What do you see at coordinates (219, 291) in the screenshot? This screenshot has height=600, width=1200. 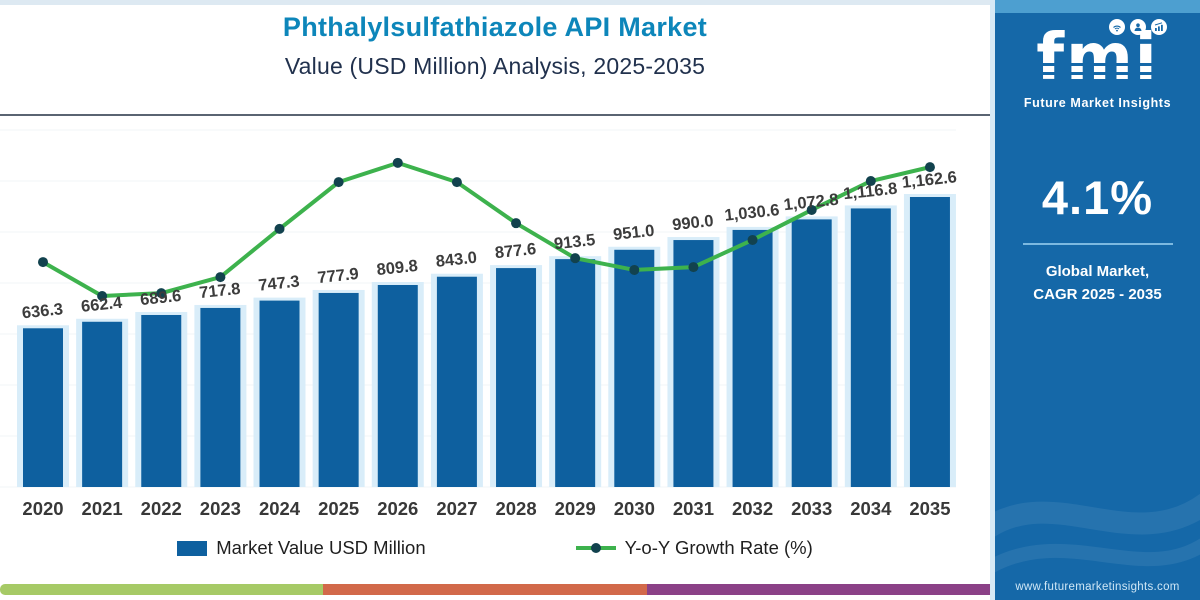 I see `bar-value-label: 717.8` at bounding box center [219, 291].